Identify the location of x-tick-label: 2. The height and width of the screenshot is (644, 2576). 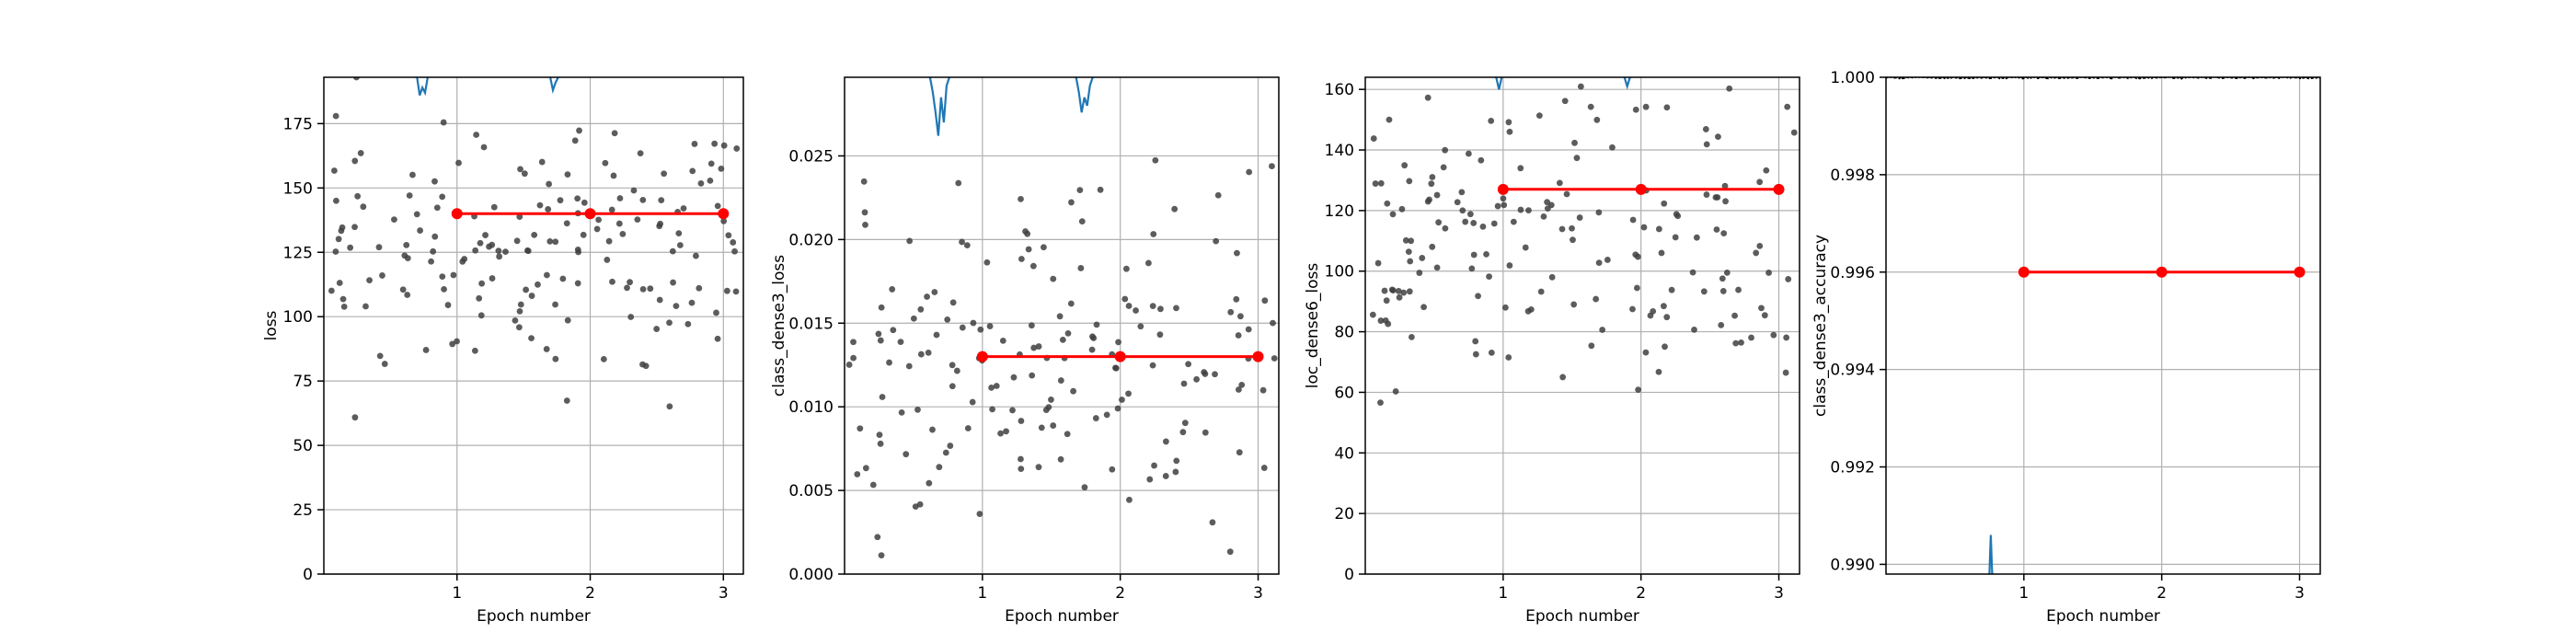
(590, 593).